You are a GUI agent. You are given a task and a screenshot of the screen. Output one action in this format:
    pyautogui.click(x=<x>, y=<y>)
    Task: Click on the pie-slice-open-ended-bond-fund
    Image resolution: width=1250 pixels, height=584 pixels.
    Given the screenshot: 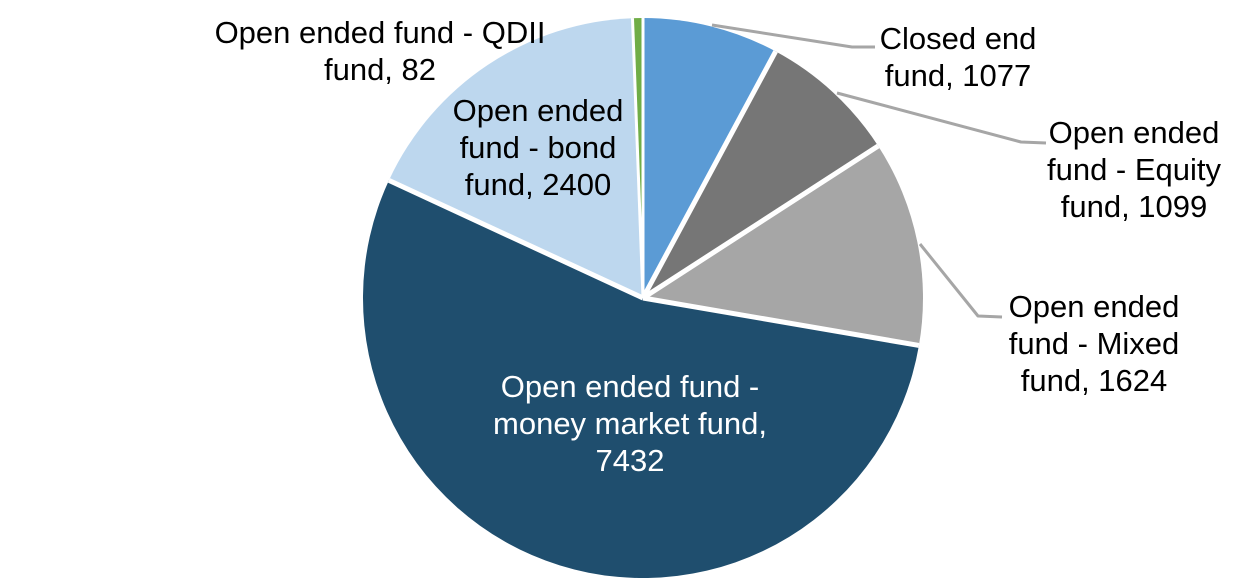 What is the action you would take?
    pyautogui.click(x=515, y=158)
    